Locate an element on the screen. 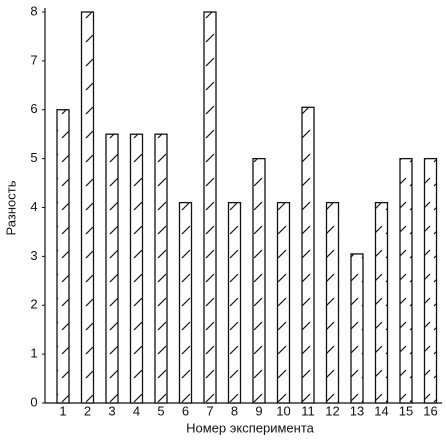  x-tick-label: 11 is located at coordinates (308, 410).